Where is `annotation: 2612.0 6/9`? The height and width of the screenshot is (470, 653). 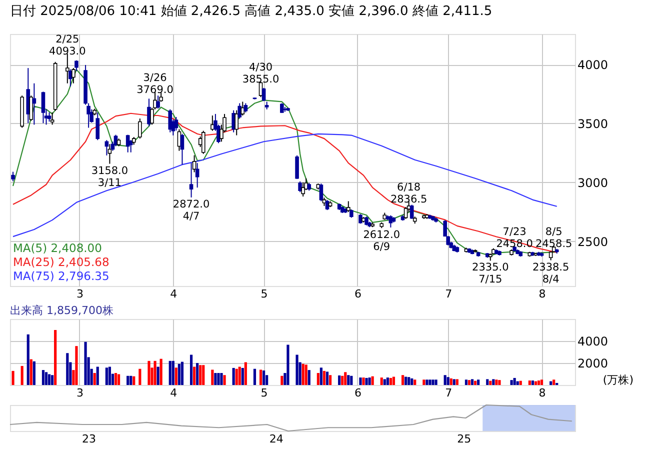 annotation: 2612.0 6/9 is located at coordinates (381, 241).